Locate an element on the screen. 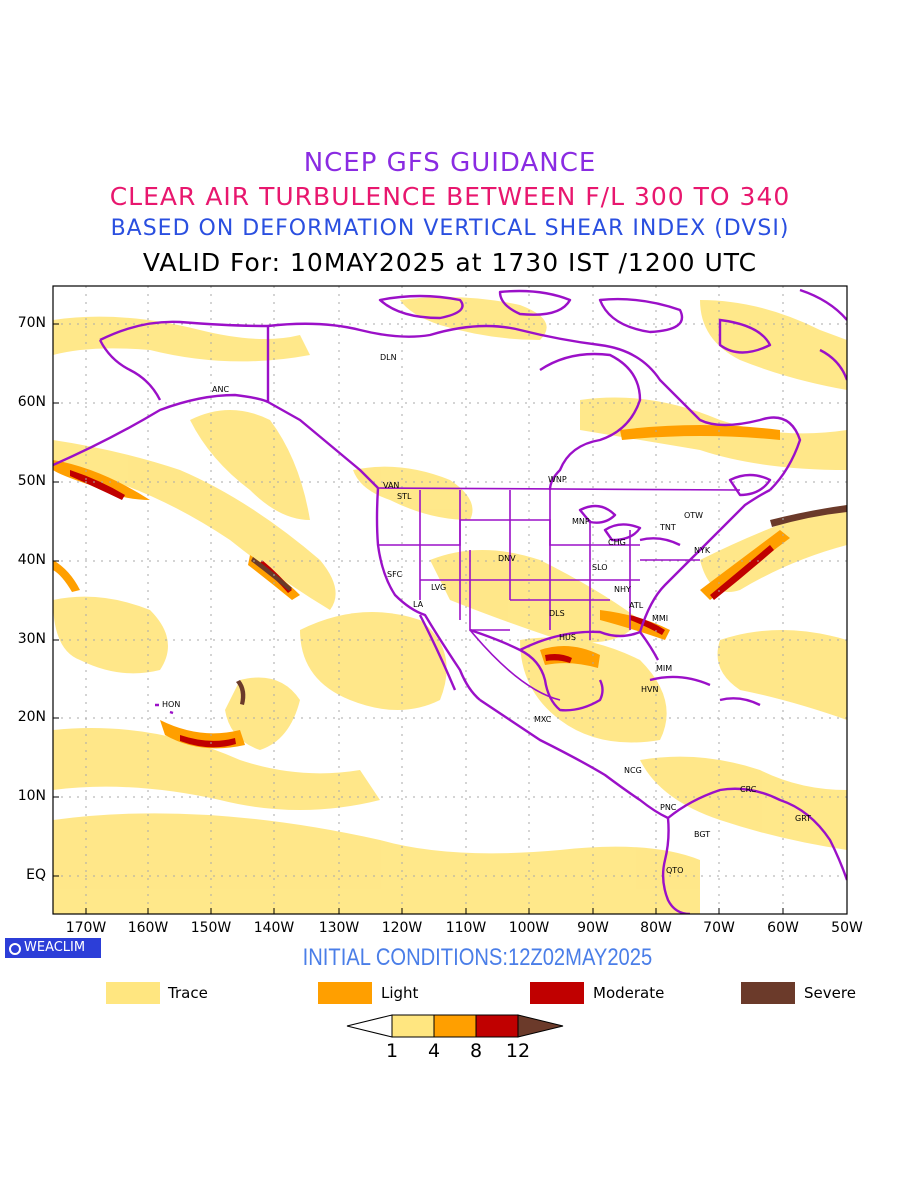 The height and width of the screenshot is (1200, 900). colorbar-segment-light is located at coordinates (455, 1026).